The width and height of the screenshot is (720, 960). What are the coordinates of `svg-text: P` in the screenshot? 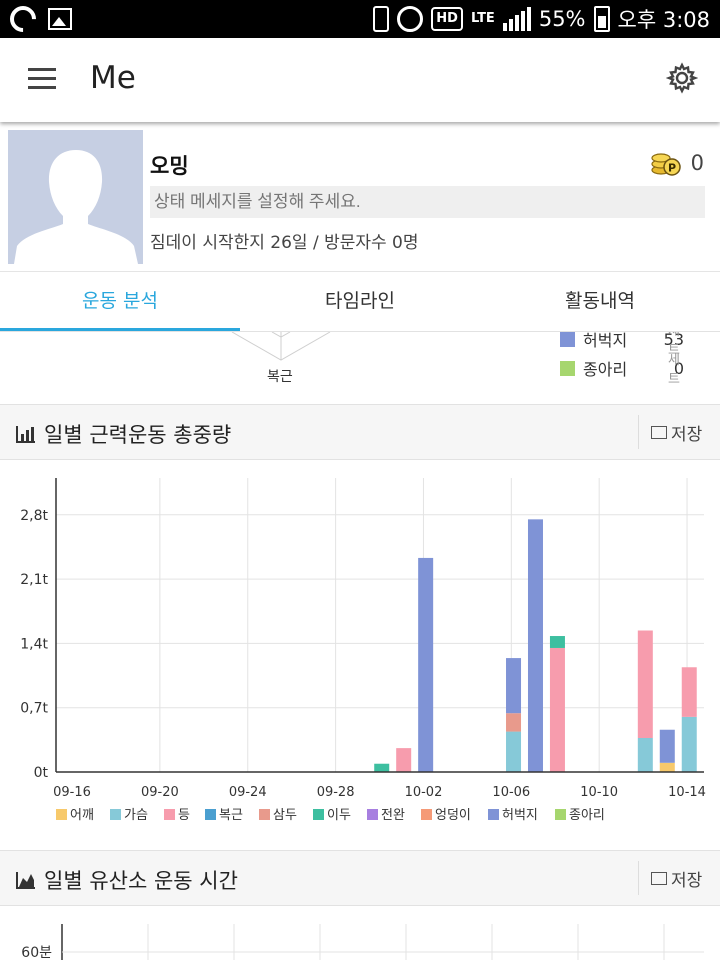 It's located at (672, 168).